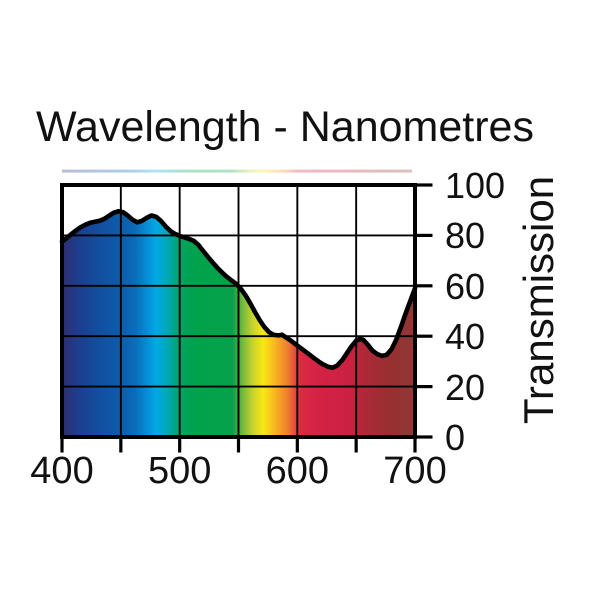  I want to click on y-tick-label-100: 100, so click(475, 185).